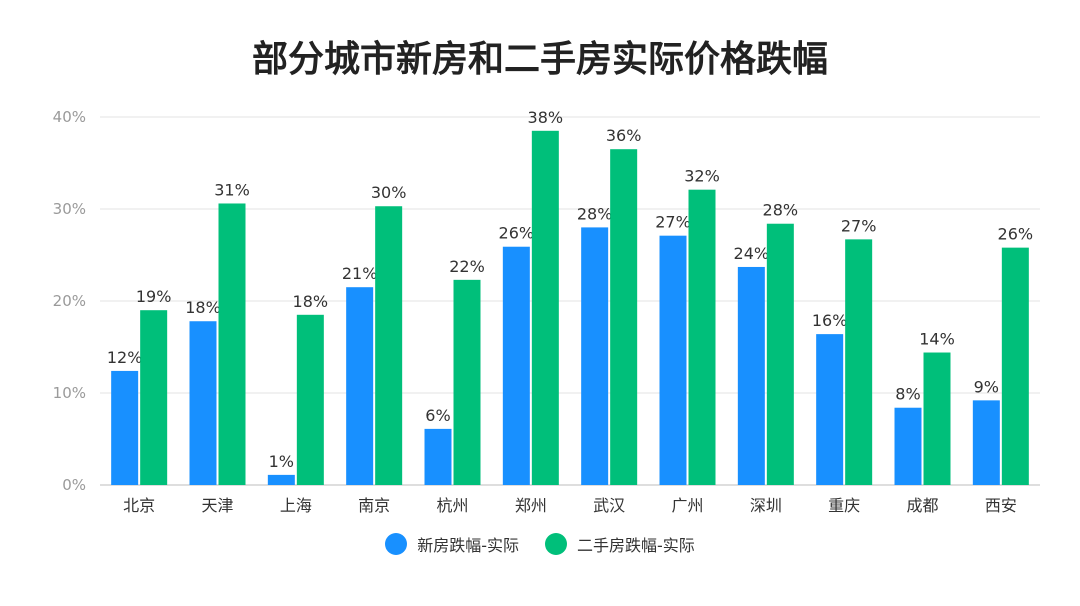 Image resolution: width=1080 pixels, height=606 pixels. I want to click on chart-title: 部分城市新房和二手房实际价格跌幅, so click(539, 59).